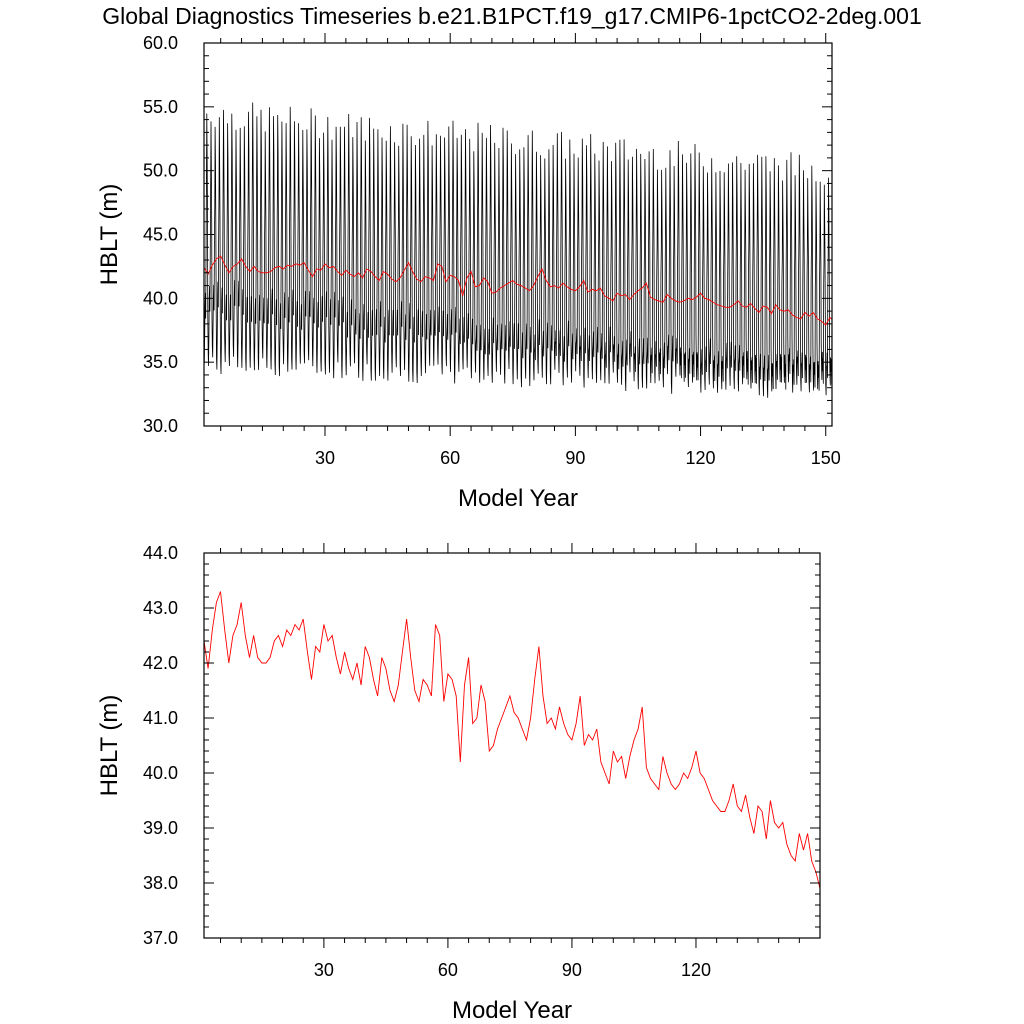 The width and height of the screenshot is (1024, 1024). I want to click on y-tick-label: 44.0, so click(160, 553).